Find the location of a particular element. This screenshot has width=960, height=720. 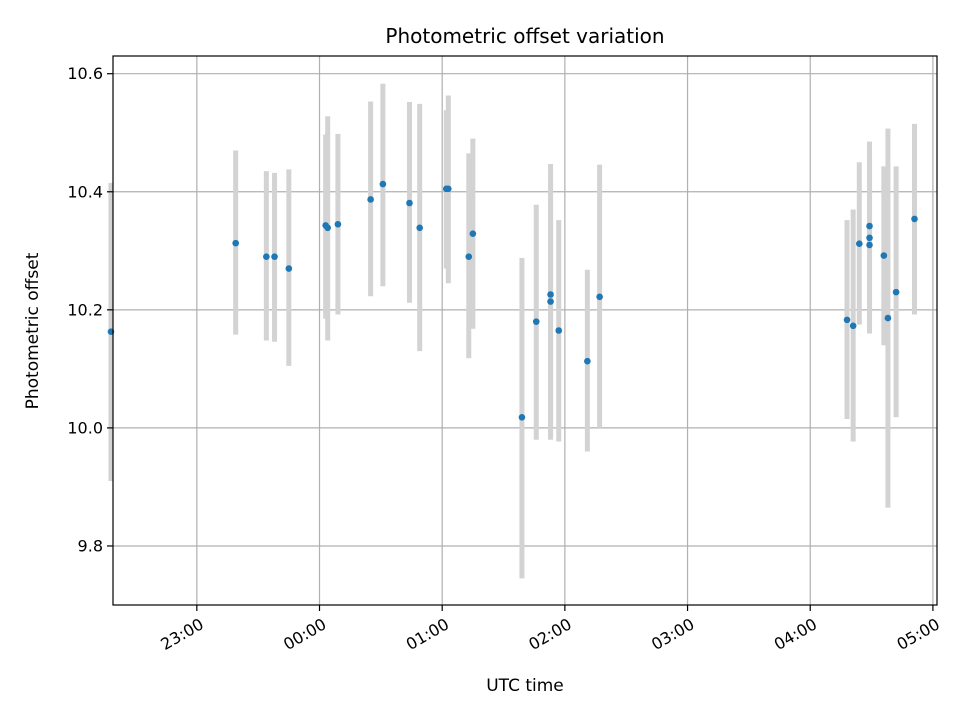

y-tick-label: 9.8 is located at coordinates (90, 545).